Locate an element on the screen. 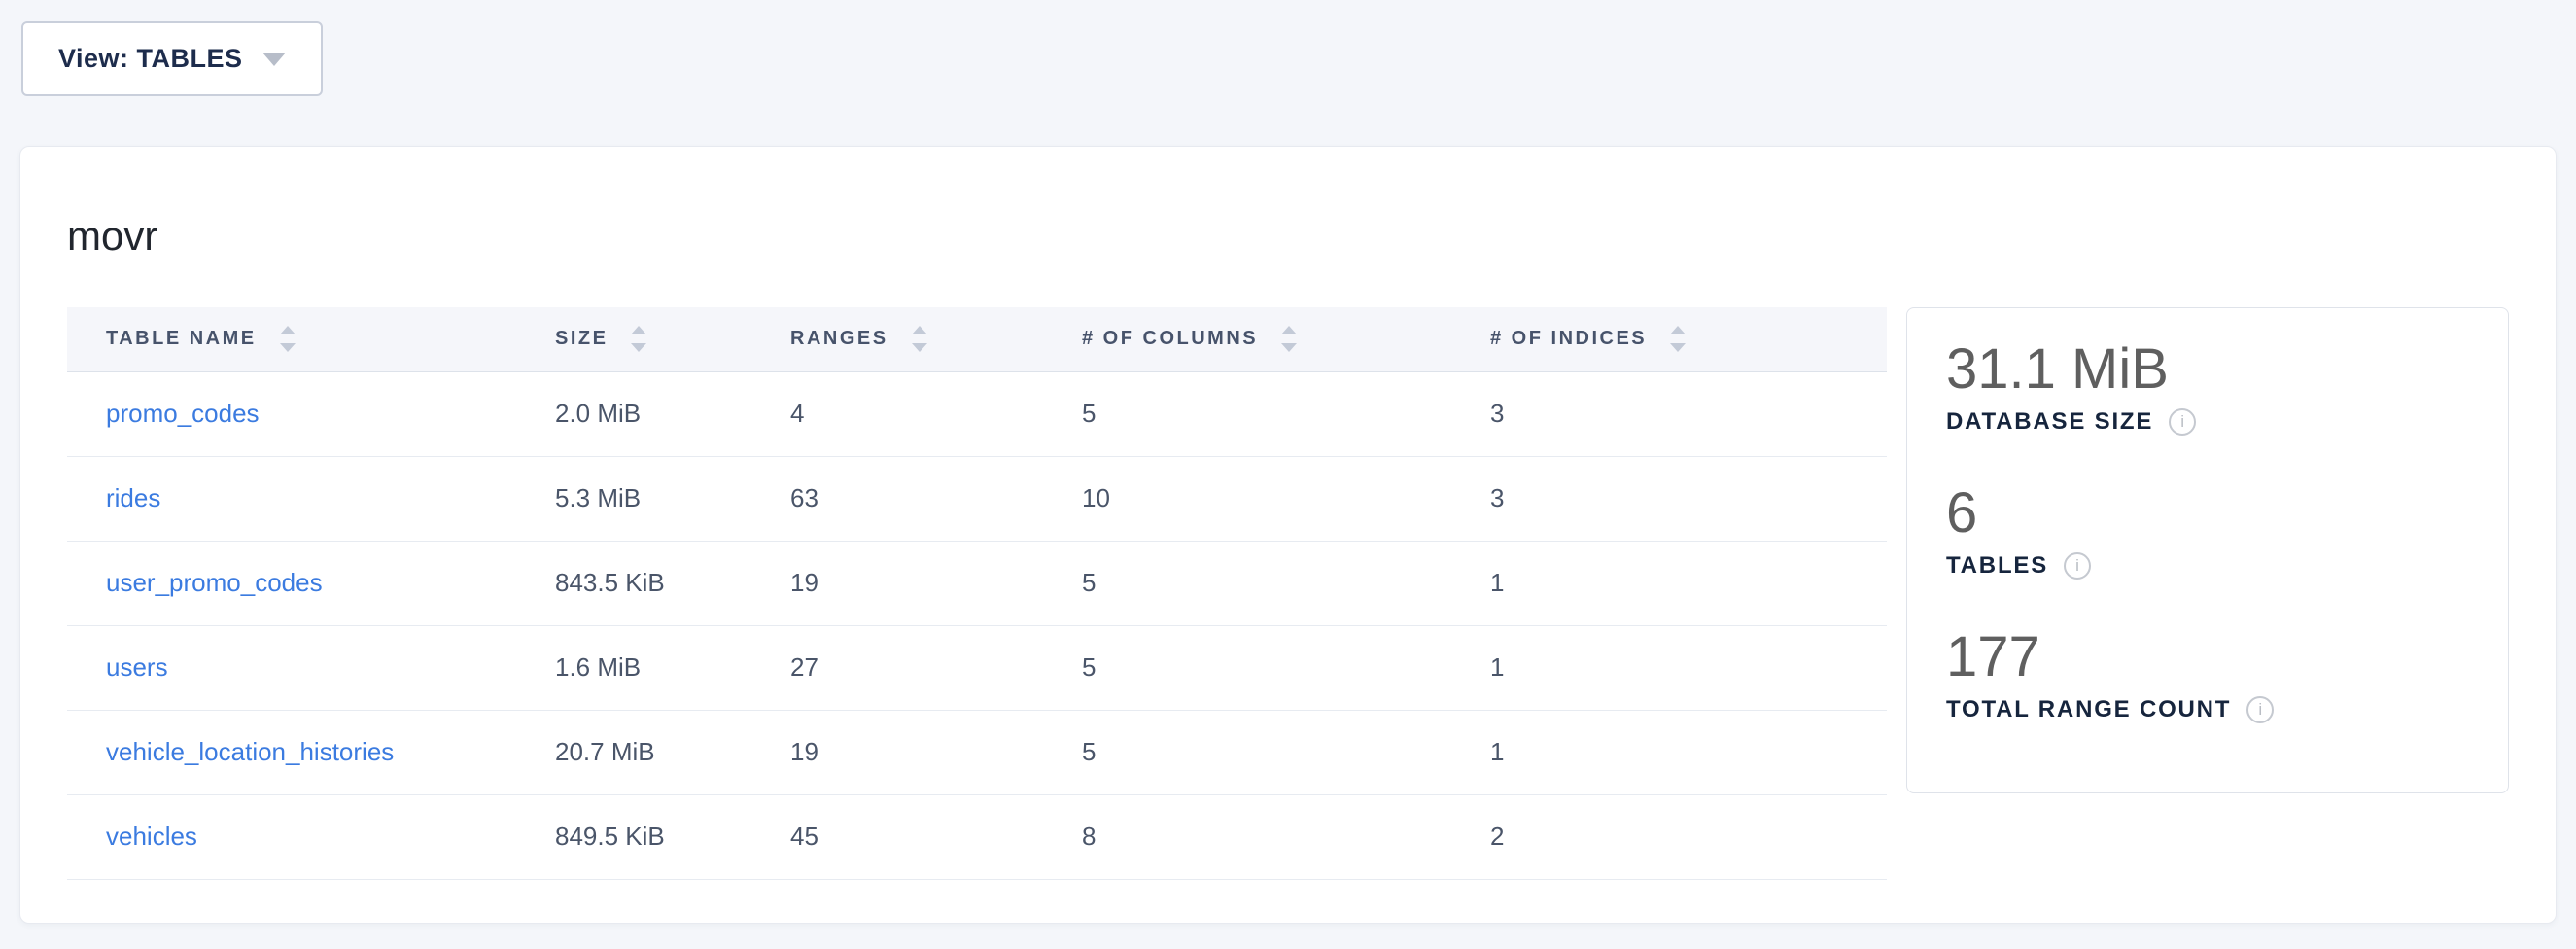 This screenshot has width=2576, height=949. cell-indices: 2 is located at coordinates (1688, 837).